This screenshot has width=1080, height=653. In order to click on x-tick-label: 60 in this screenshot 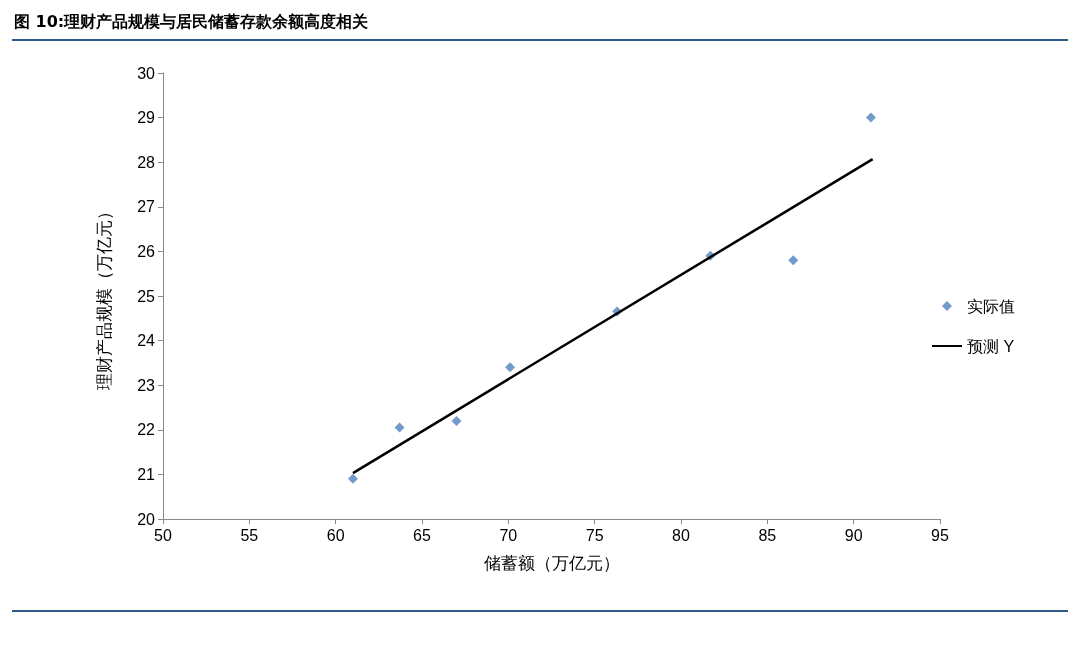, I will do `click(335, 535)`.